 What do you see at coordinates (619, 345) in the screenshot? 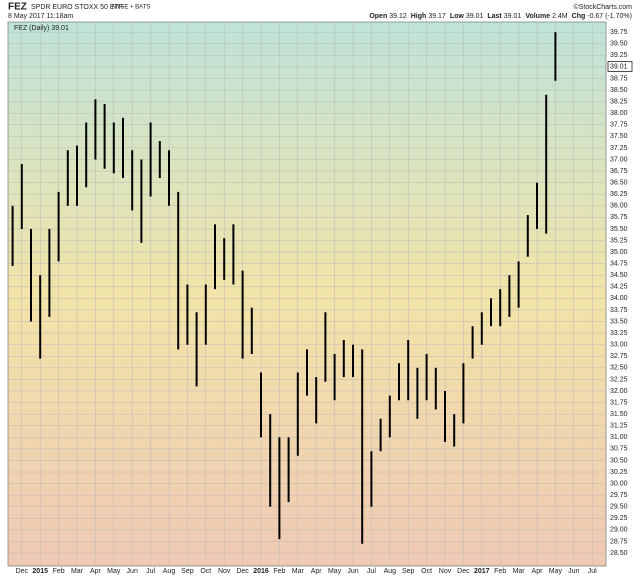
I see `y-tick-label: 33.00` at bounding box center [619, 345].